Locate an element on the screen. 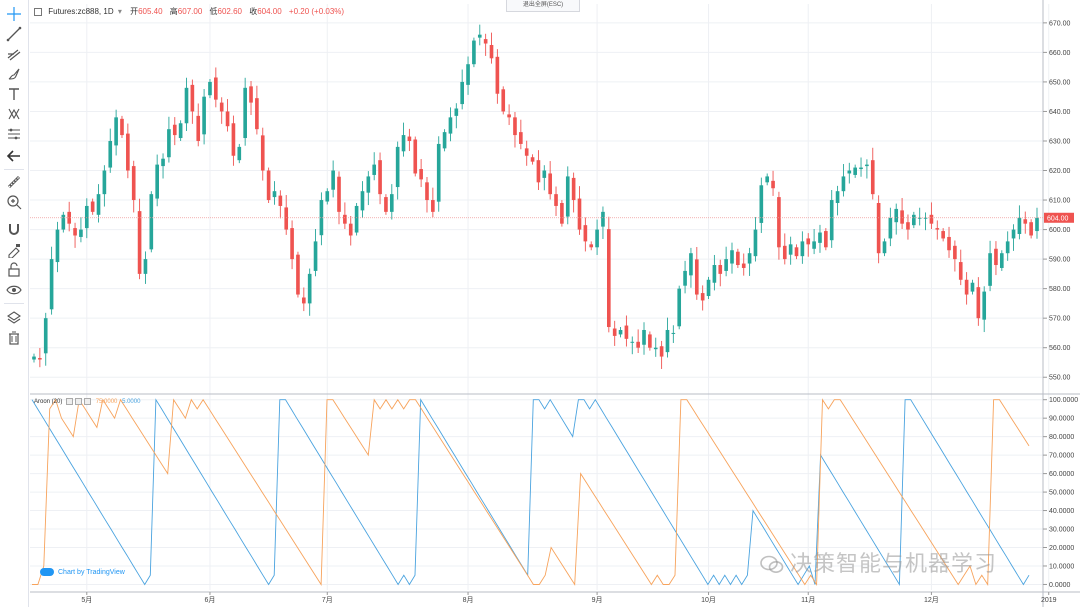  magnet-icon is located at coordinates (14, 230).